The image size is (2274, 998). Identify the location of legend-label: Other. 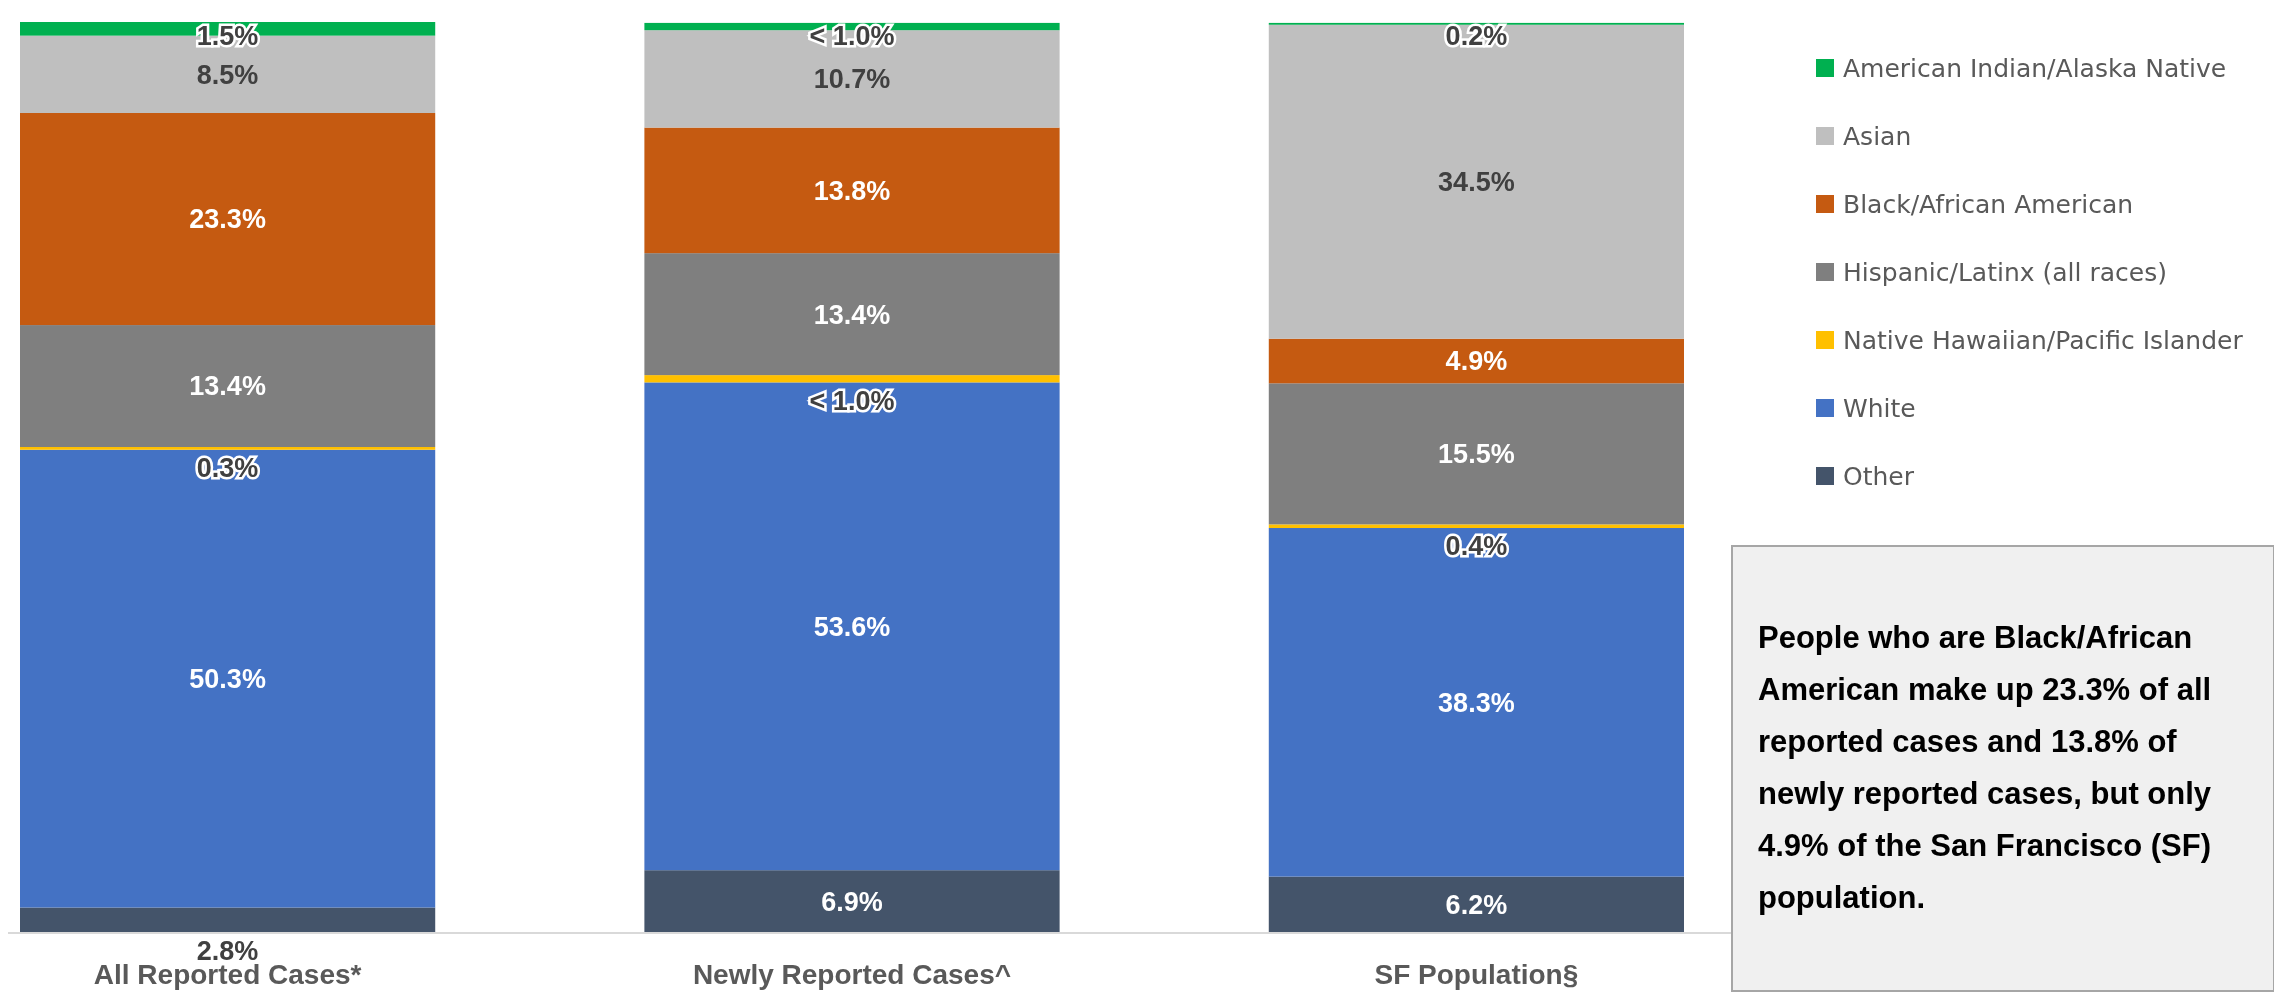
(1879, 476).